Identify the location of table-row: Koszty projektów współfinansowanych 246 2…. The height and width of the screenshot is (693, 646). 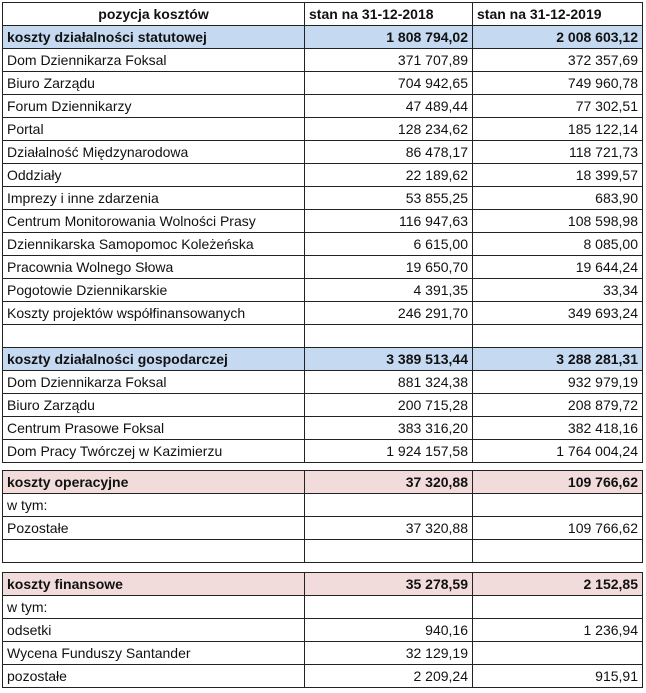
(322, 313).